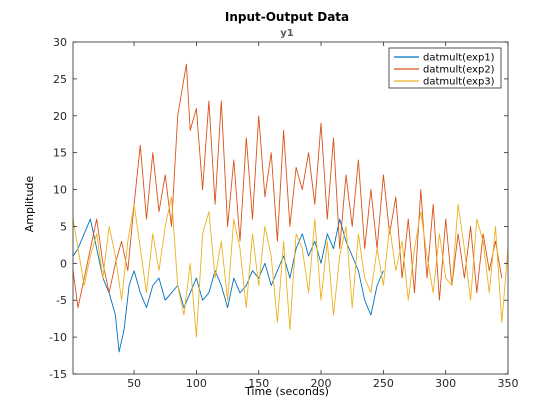 The width and height of the screenshot is (560, 420). I want to click on y-axis-label: Amplitude, so click(29, 204).